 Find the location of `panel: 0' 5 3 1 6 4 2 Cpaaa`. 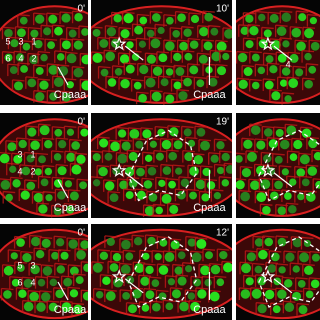

panel: 0' 5 3 1 6 4 2 Cpaaa is located at coordinates (44, 52).